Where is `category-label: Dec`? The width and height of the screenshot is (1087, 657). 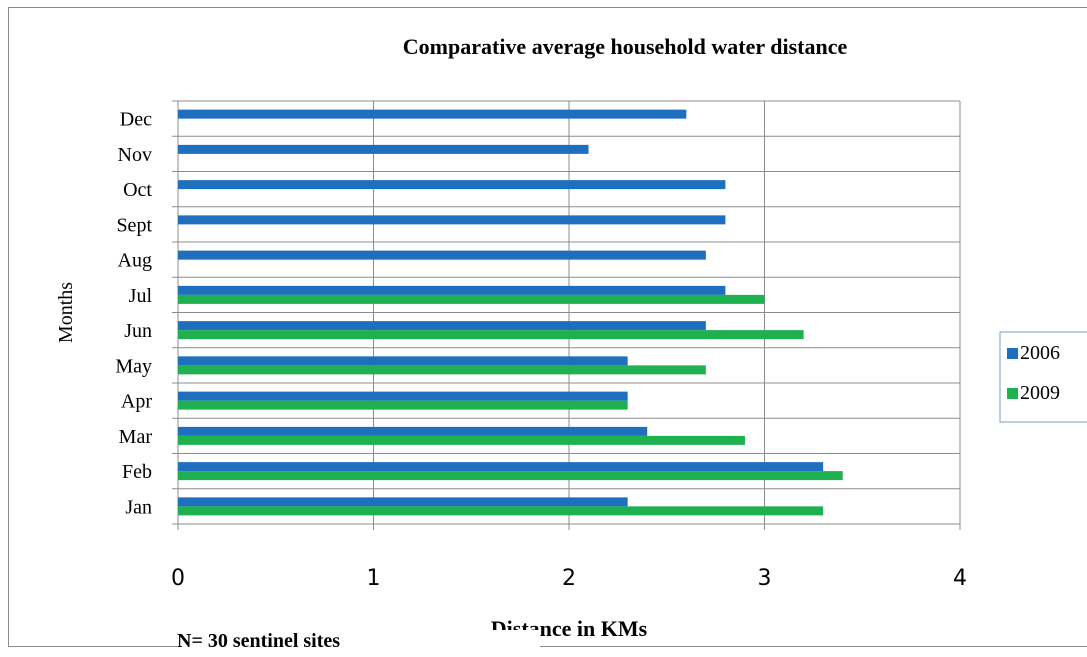
category-label: Dec is located at coordinates (136, 120).